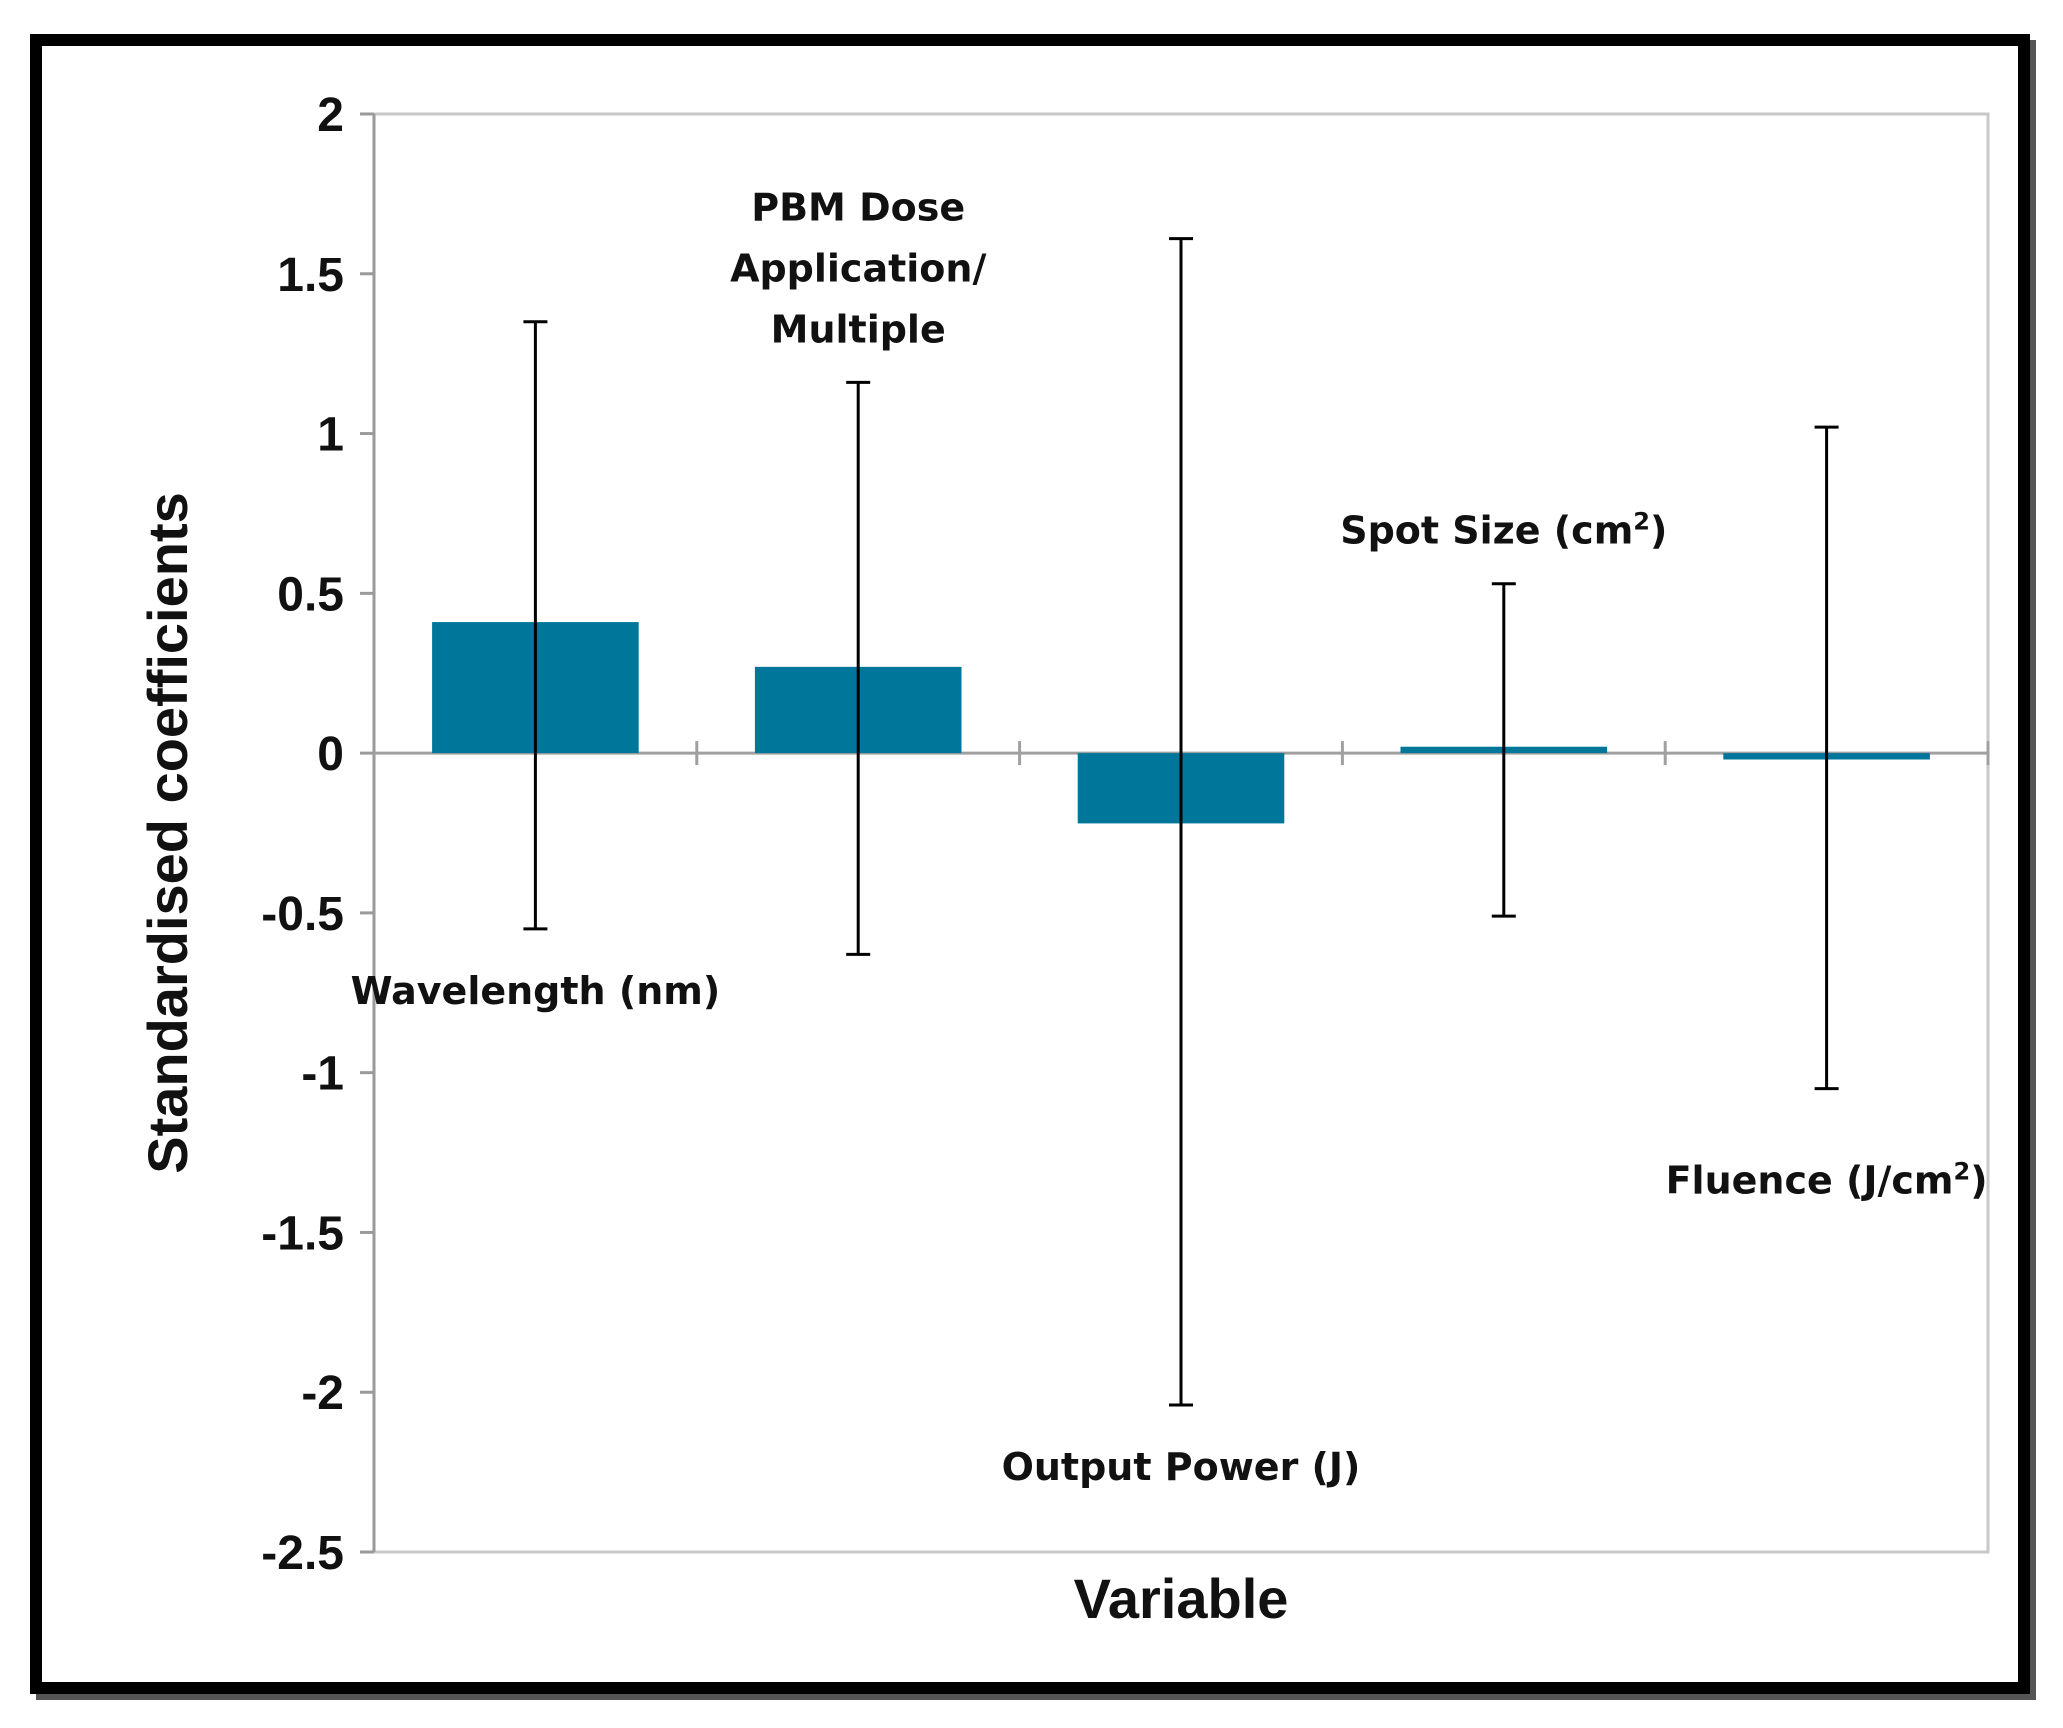 The height and width of the screenshot is (1728, 2063). What do you see at coordinates (310, 594) in the screenshot?
I see `y-tick-label: 0.5` at bounding box center [310, 594].